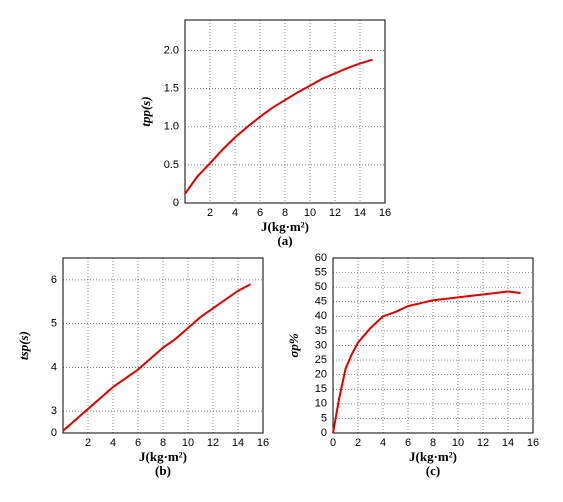  What do you see at coordinates (321, 302) in the screenshot?
I see `y-tick-label: 45` at bounding box center [321, 302].